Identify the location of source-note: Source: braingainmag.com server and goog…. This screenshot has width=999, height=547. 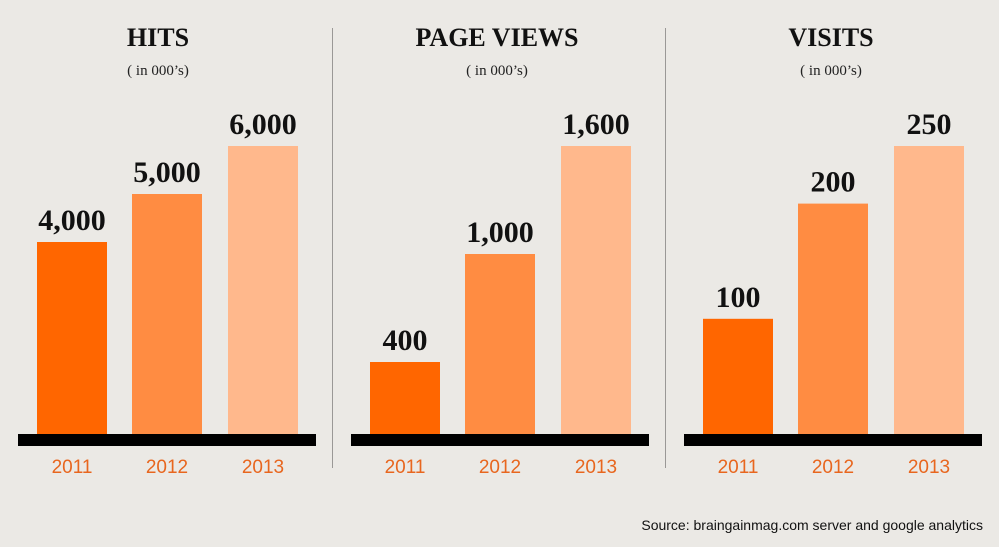
(812, 525).